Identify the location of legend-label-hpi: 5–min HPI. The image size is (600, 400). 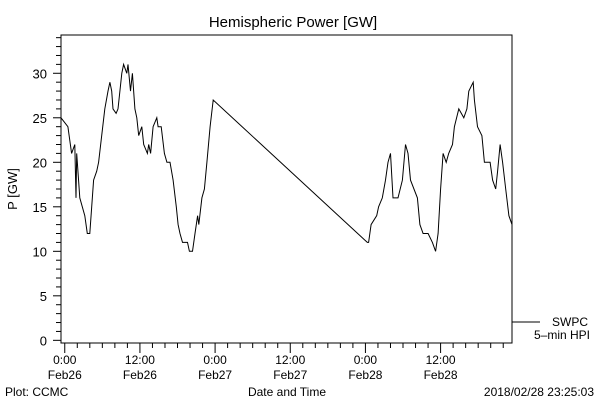
(562, 335).